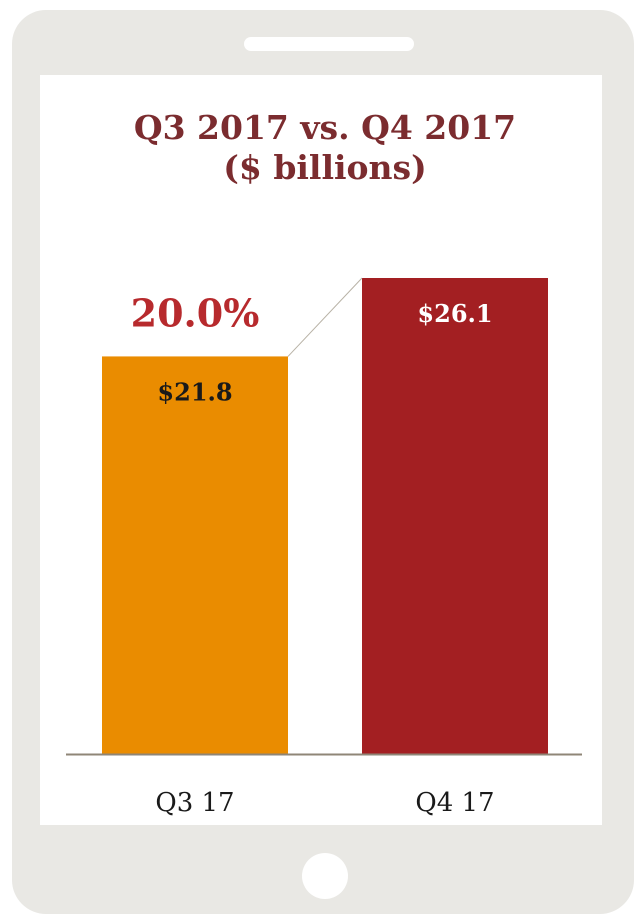 The image size is (642, 920). What do you see at coordinates (329, 44) in the screenshot?
I see `tablet-speaker` at bounding box center [329, 44].